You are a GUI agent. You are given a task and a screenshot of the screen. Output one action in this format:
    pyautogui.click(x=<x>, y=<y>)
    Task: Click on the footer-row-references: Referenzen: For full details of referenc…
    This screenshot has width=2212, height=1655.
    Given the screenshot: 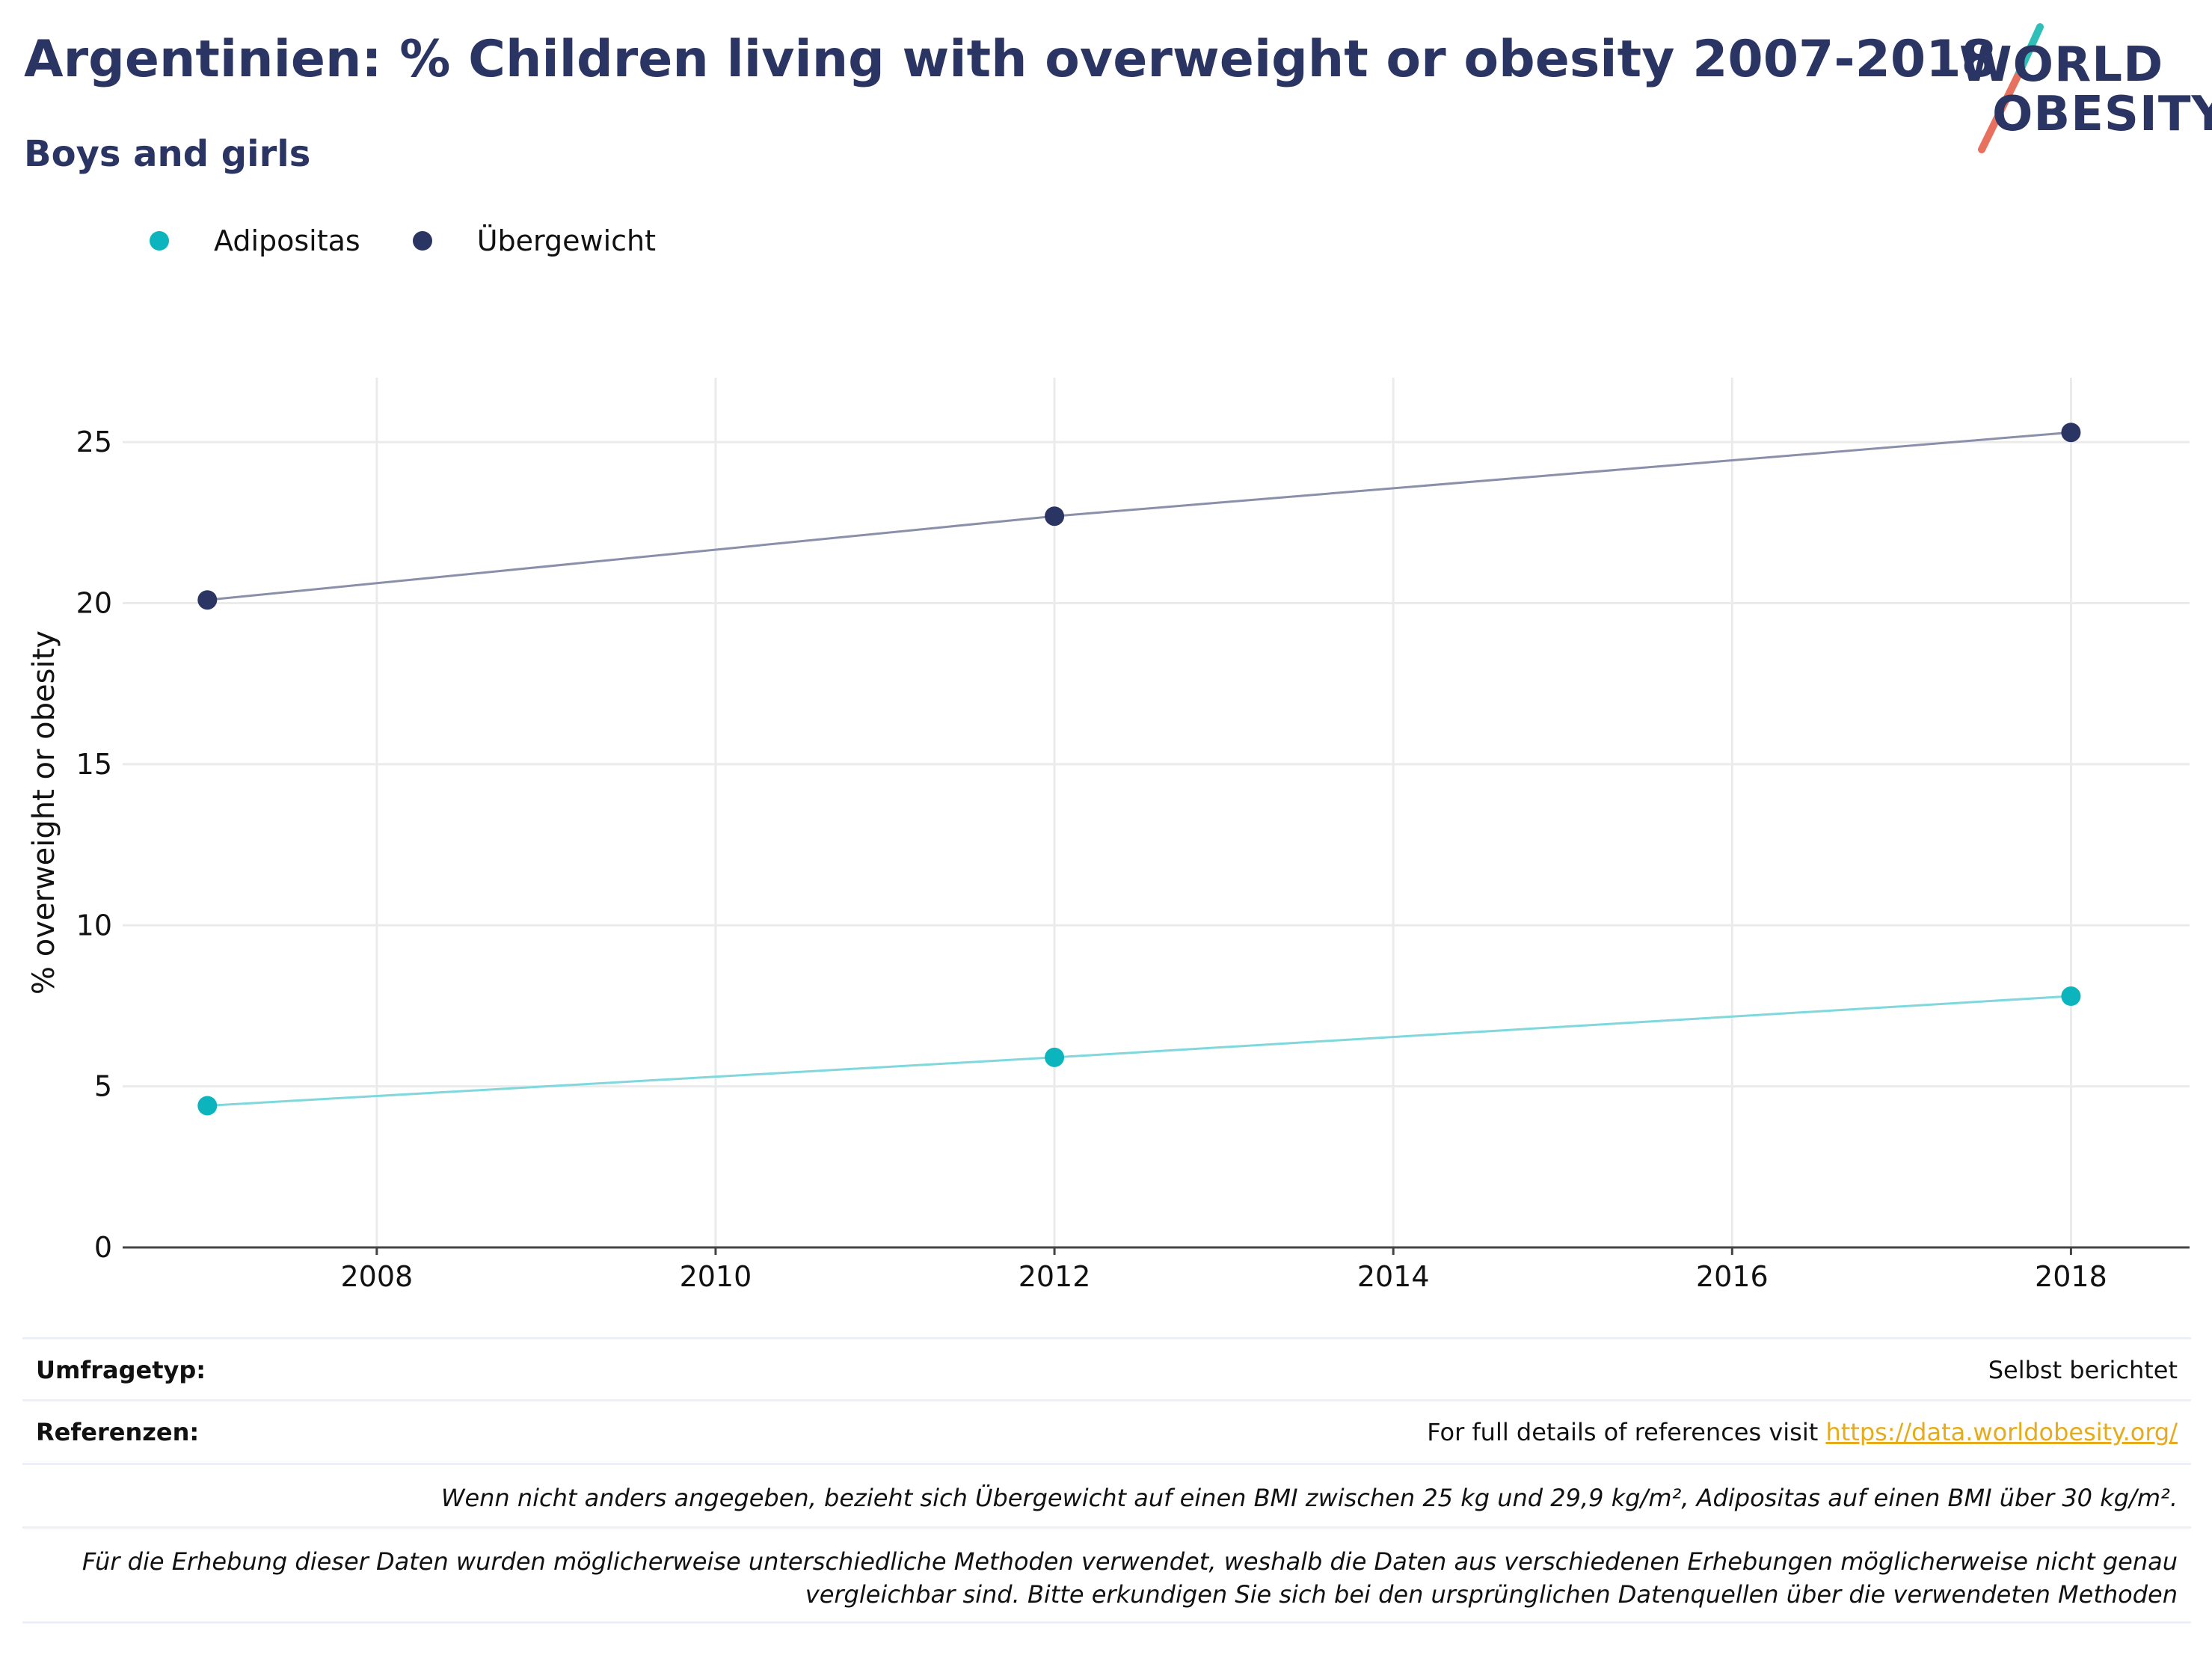 What is the action you would take?
    pyautogui.click(x=1106, y=1431)
    